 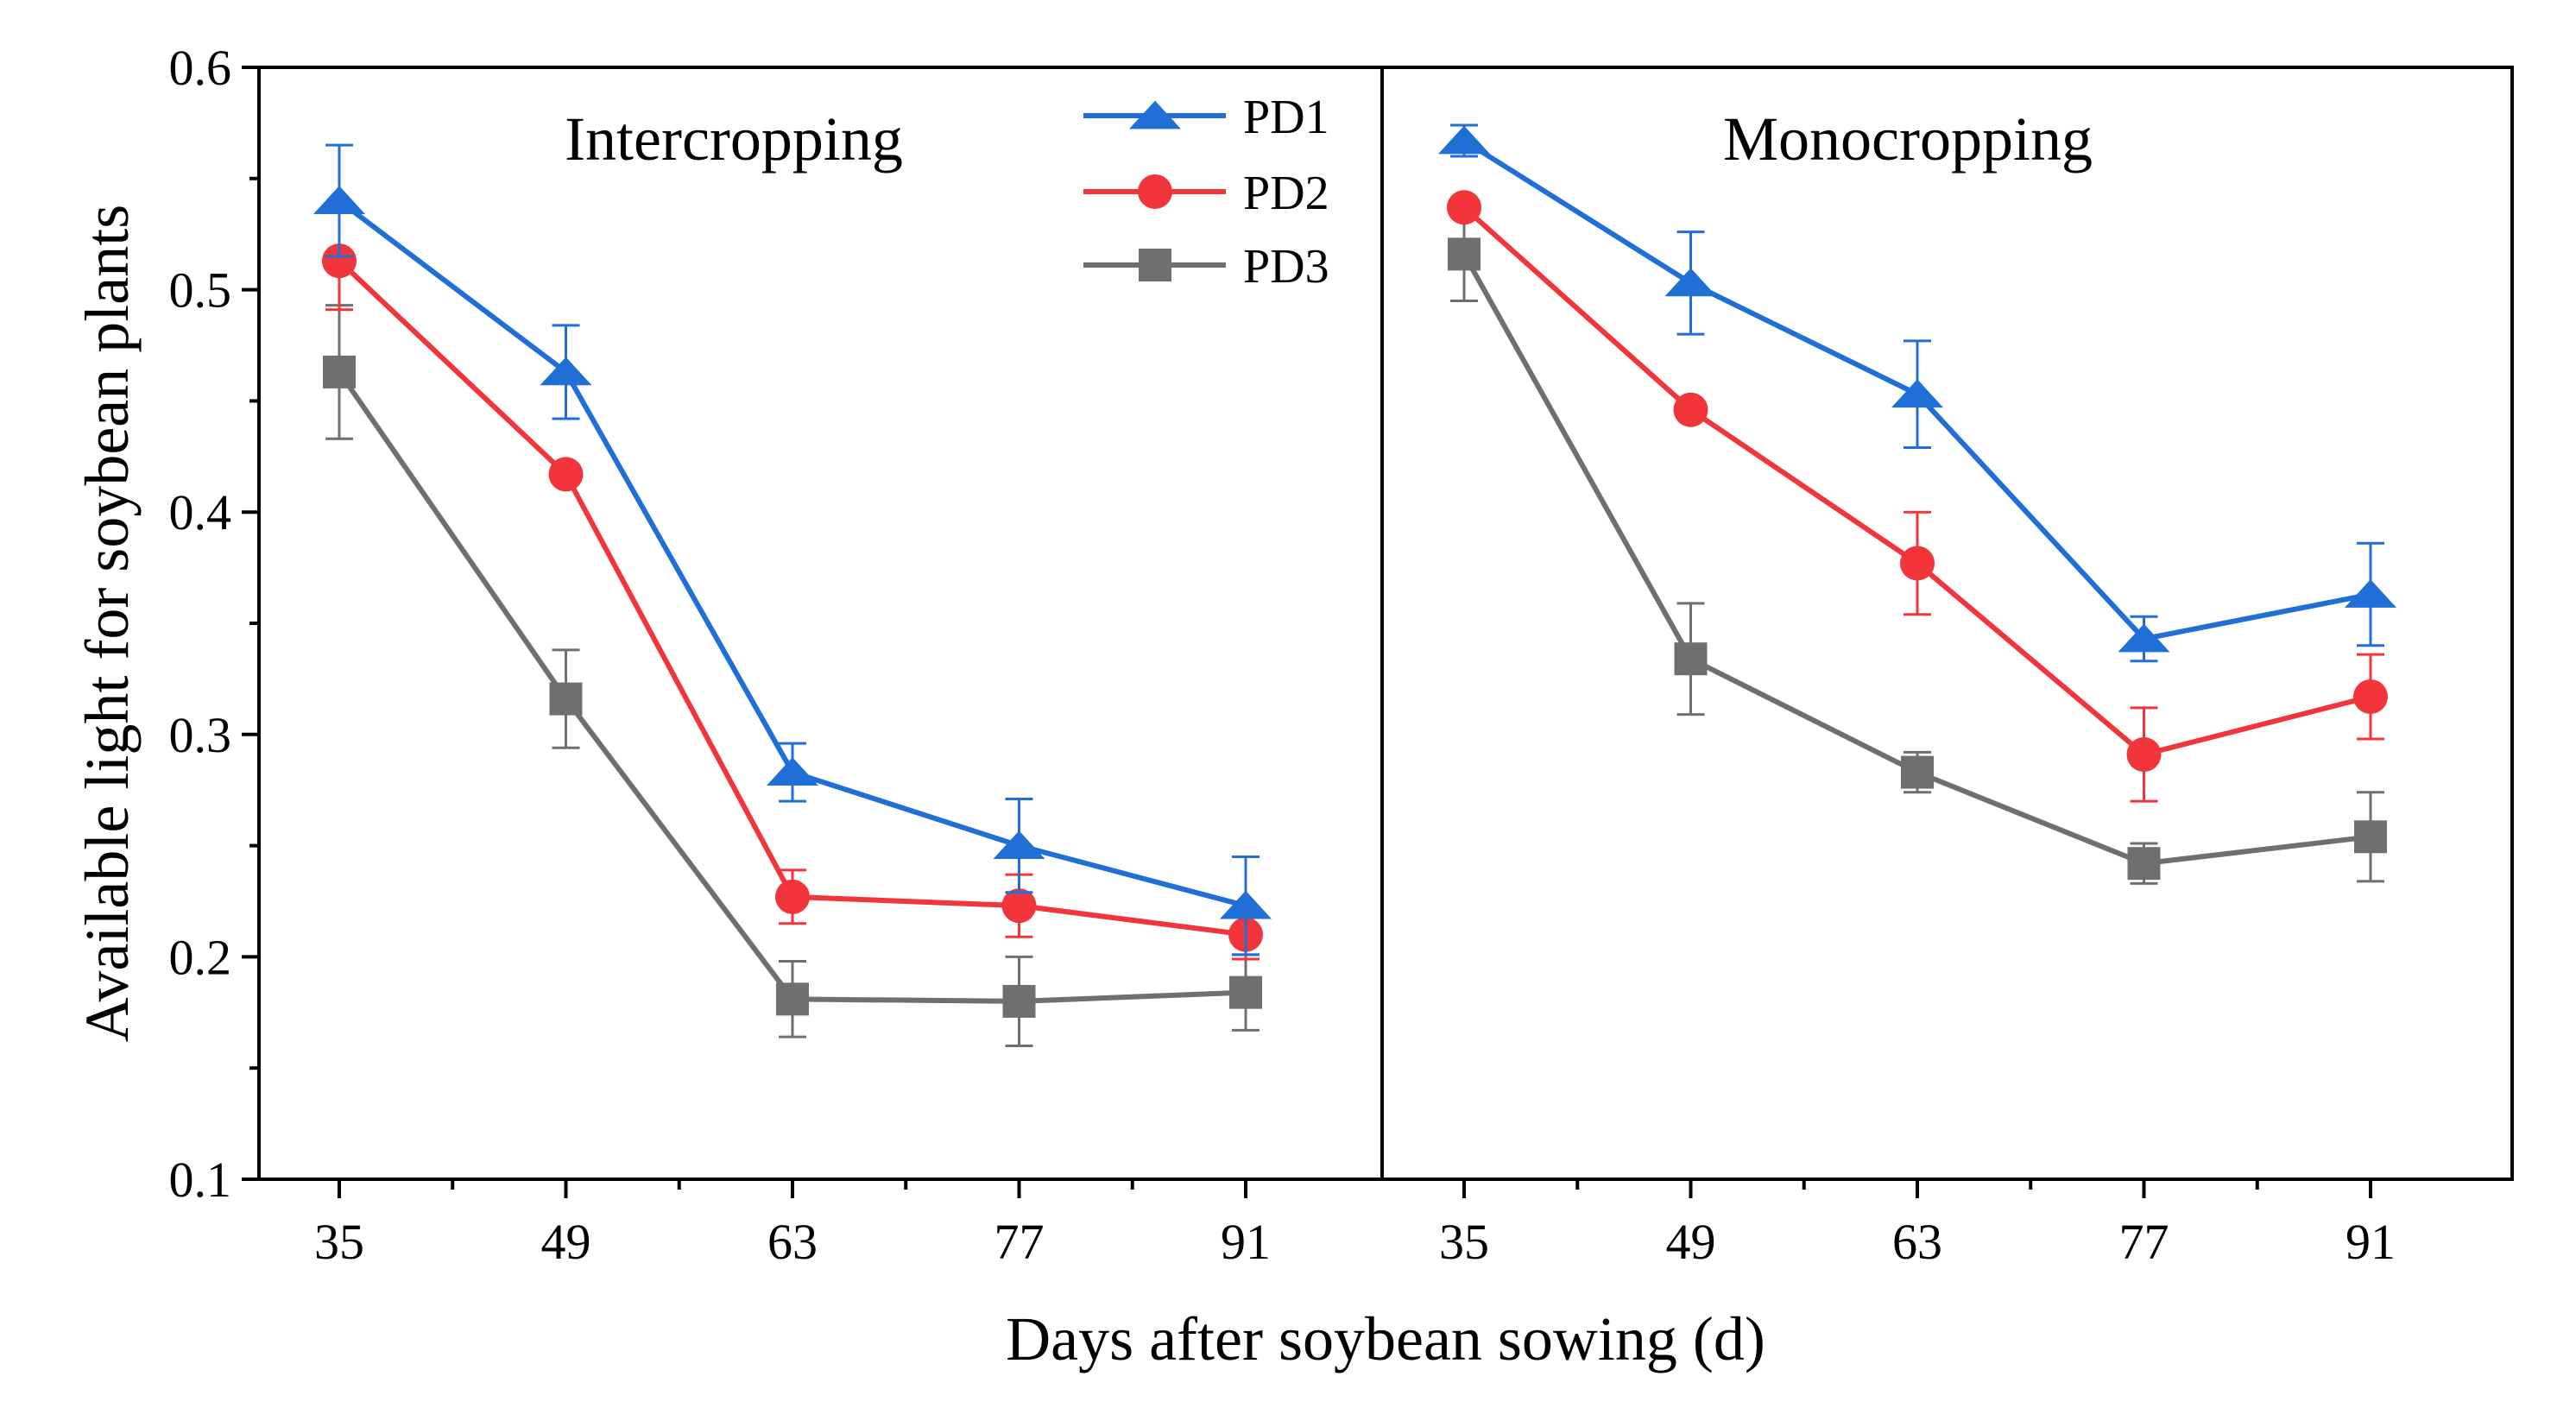 I want to click on legend-item-pd2: PD2, so click(x=1206, y=193).